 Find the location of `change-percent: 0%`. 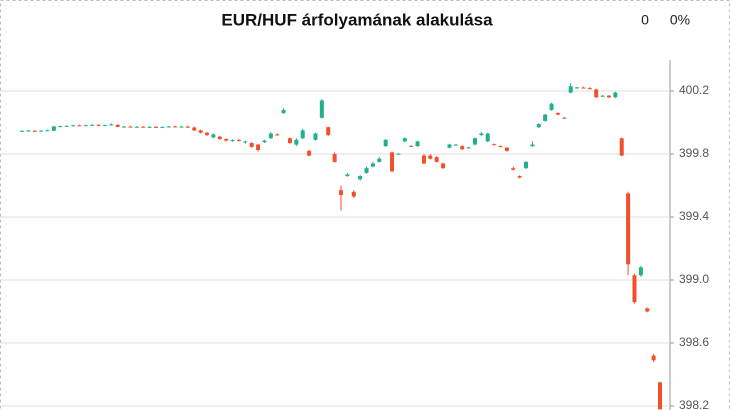

change-percent: 0% is located at coordinates (680, 20).